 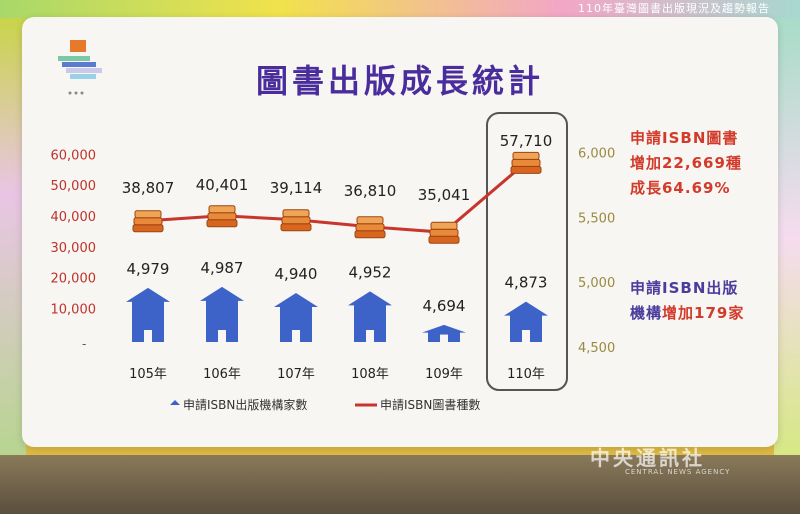 What do you see at coordinates (74, 310) in the screenshot?
I see `left-axis-tick-label: 10,000` at bounding box center [74, 310].